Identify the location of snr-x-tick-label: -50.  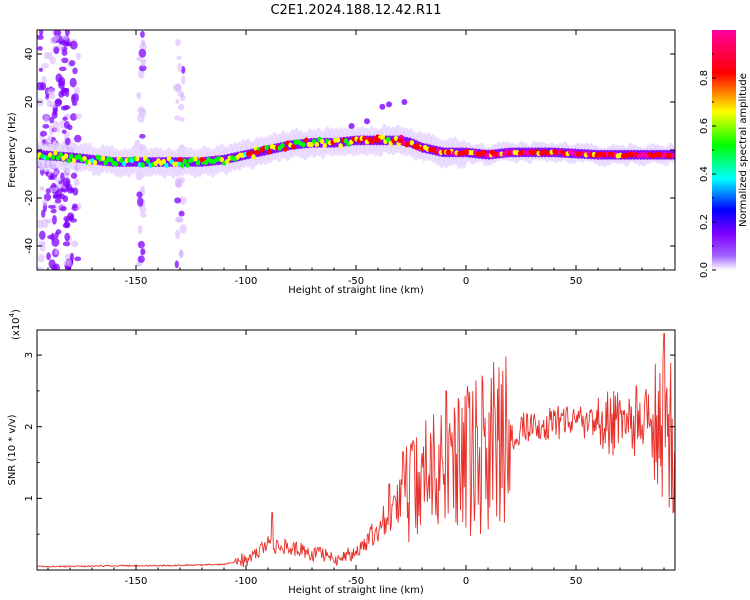
(356, 581).